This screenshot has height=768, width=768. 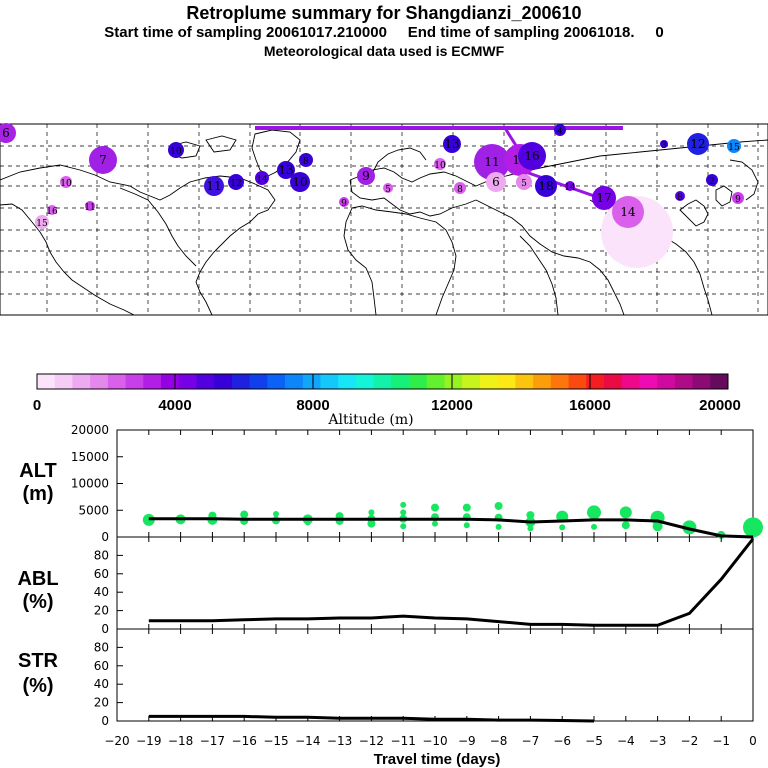 I want to click on abl-panel-frame, so click(x=435, y=583).